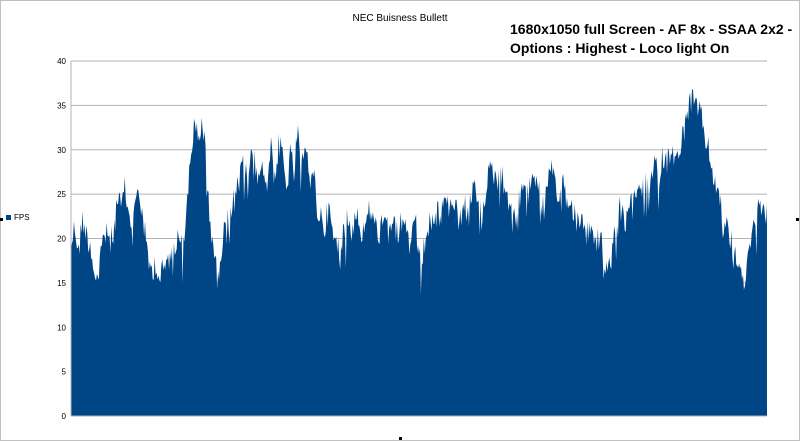 The image size is (800, 441). Describe the element at coordinates (61, 327) in the screenshot. I see `y-tick-label-10: 10` at that location.